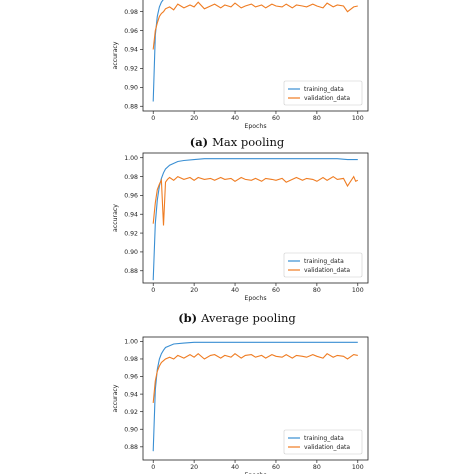 This screenshot has width=474, height=474. I want to click on caption-letter: (b), so click(189, 318).